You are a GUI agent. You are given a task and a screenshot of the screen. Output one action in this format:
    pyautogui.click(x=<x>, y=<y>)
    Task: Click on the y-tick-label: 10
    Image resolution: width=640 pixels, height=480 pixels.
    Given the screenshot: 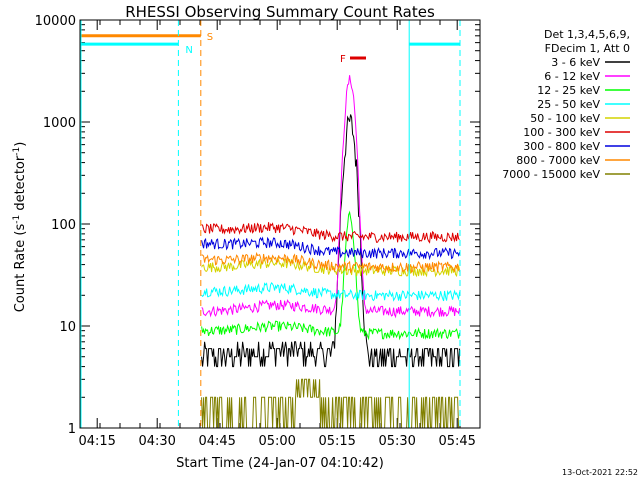 What is the action you would take?
    pyautogui.click(x=67, y=327)
    